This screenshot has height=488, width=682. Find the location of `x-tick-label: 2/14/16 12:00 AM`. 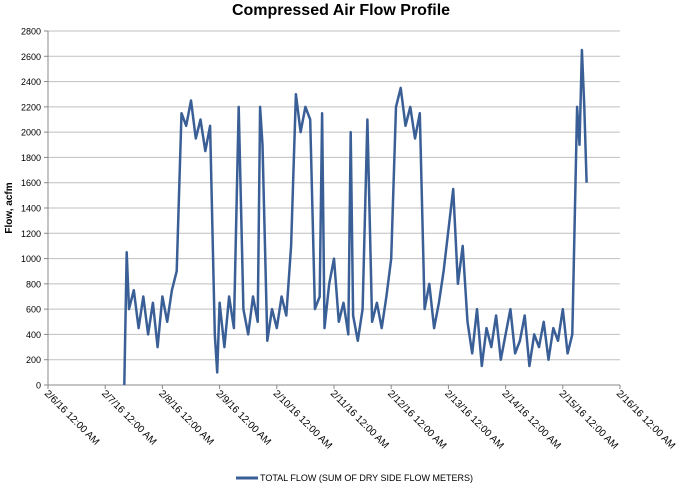

x-tick-label: 2/14/16 12:00 AM is located at coordinates (530, 419).